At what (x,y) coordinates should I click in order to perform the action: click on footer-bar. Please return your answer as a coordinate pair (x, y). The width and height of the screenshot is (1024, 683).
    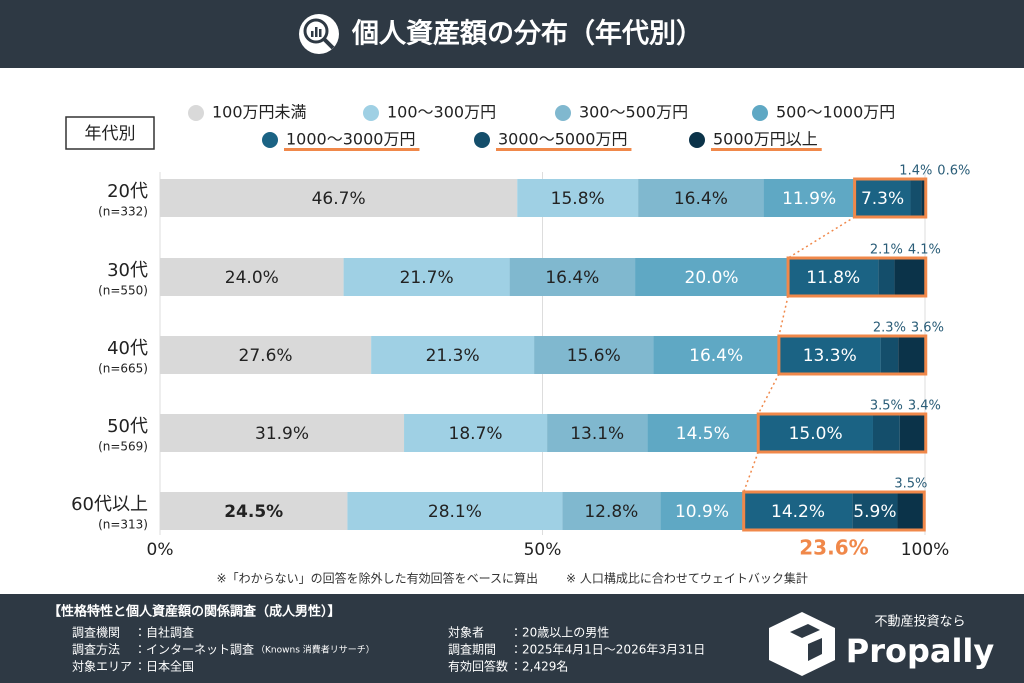
    Looking at the image, I should click on (512, 638).